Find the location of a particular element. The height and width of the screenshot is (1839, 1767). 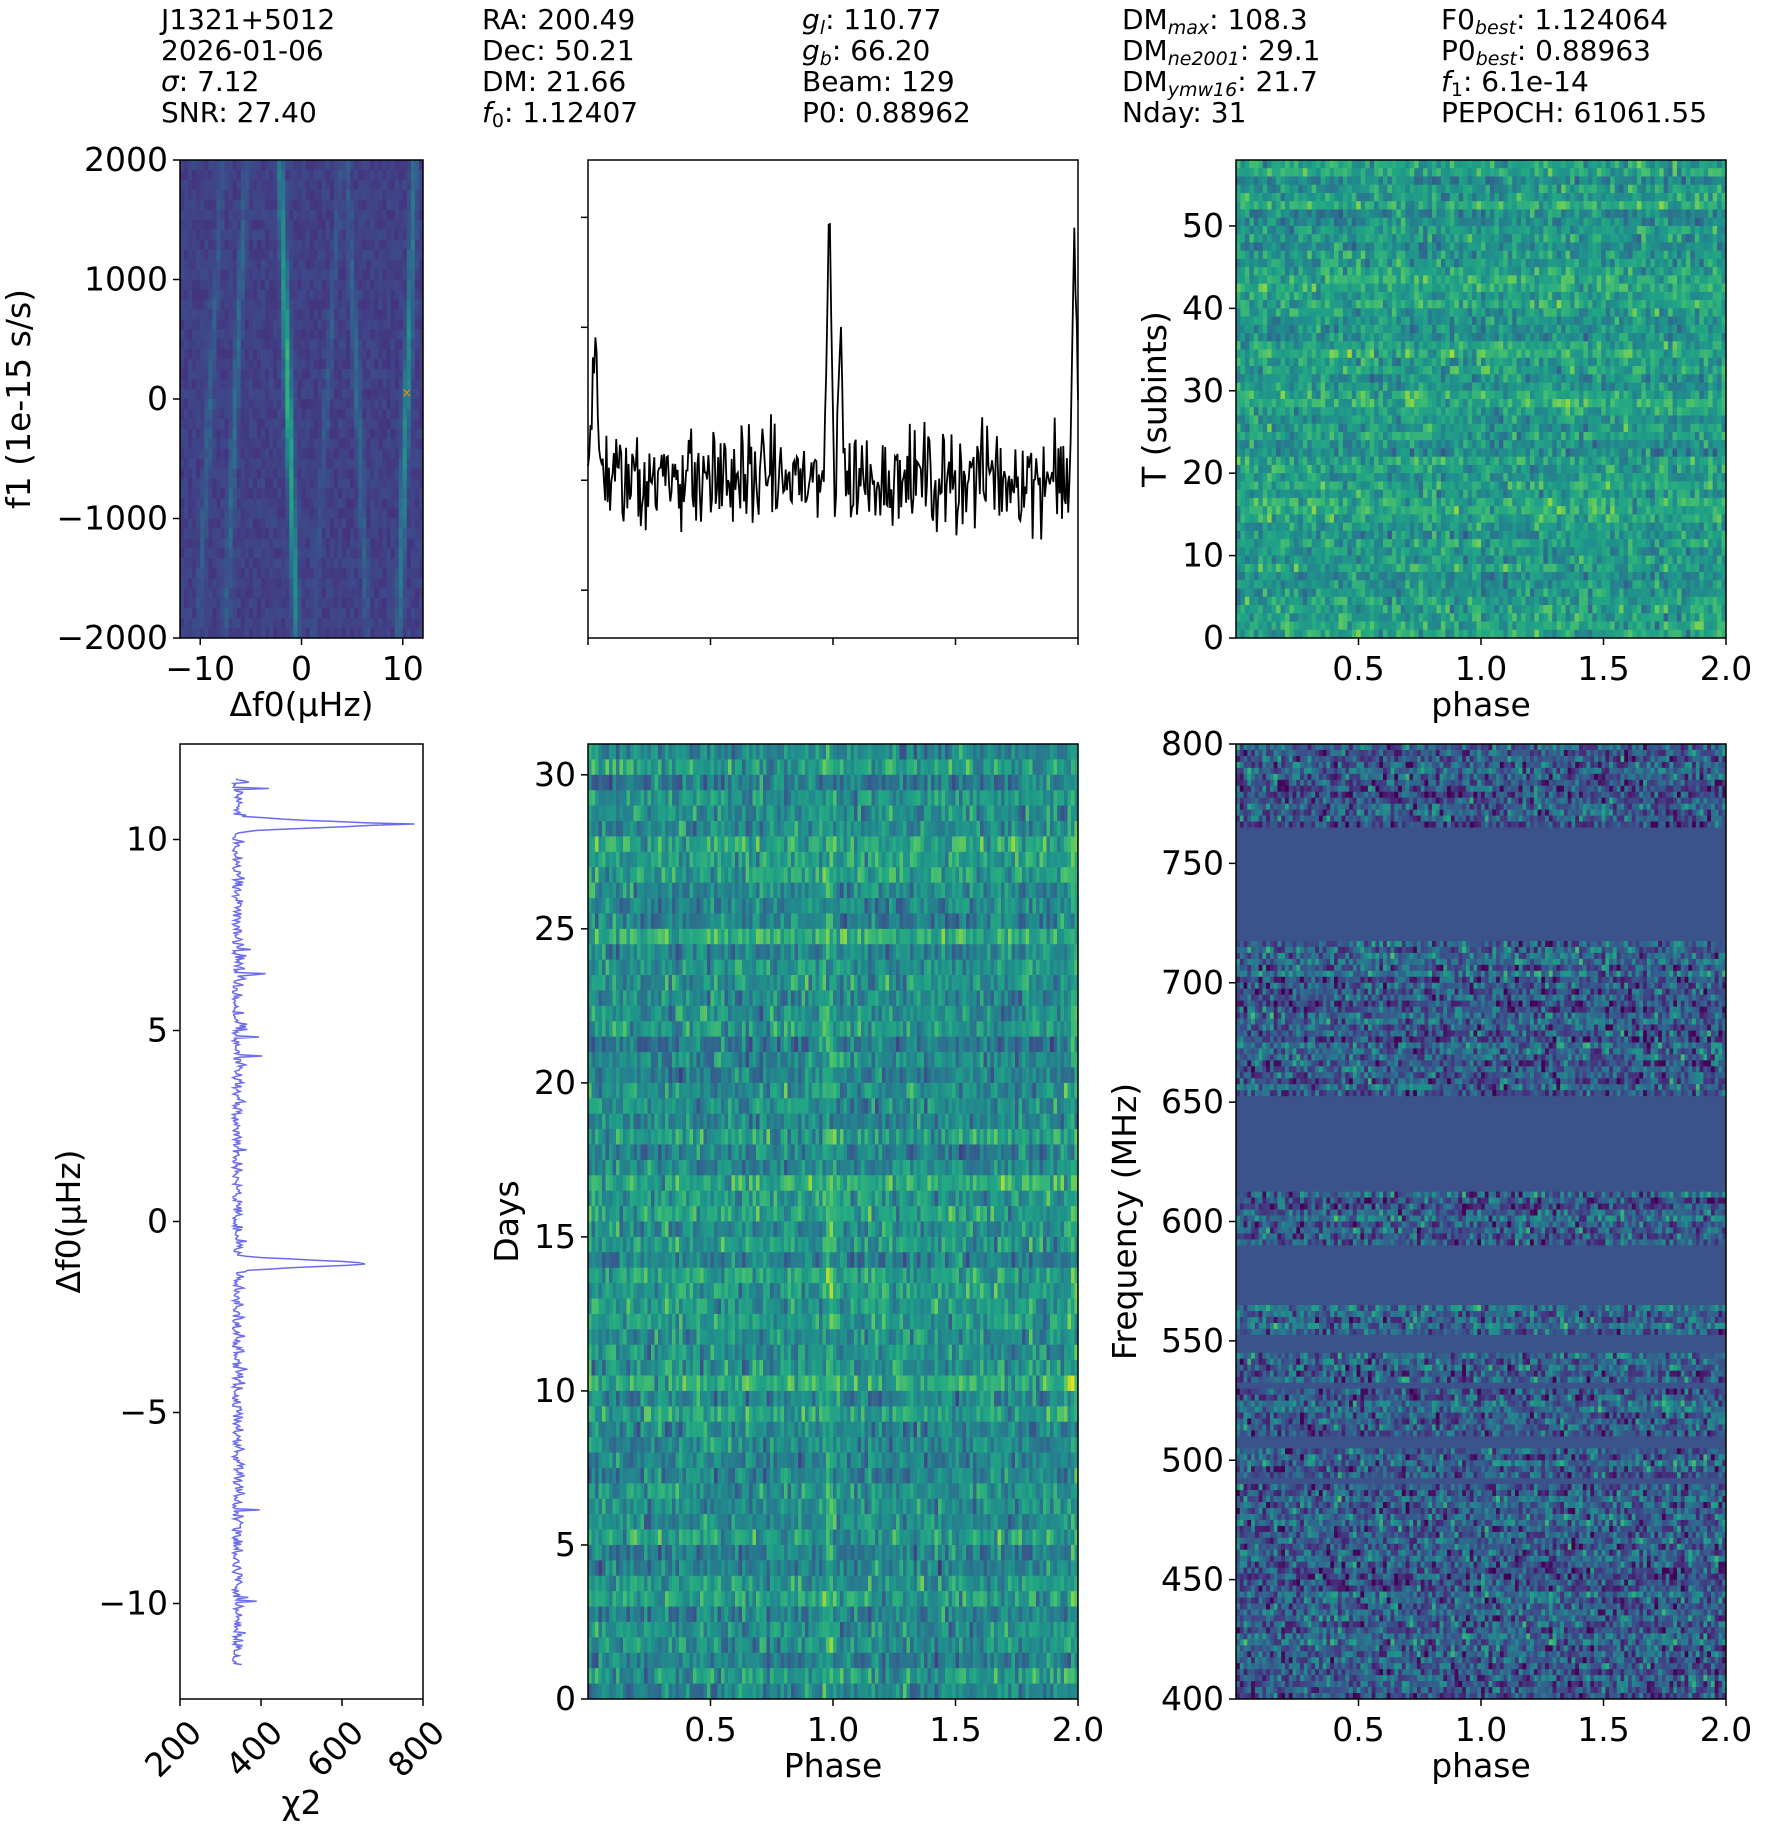

p0-row: P0: 0.88962 is located at coordinates (886, 112).